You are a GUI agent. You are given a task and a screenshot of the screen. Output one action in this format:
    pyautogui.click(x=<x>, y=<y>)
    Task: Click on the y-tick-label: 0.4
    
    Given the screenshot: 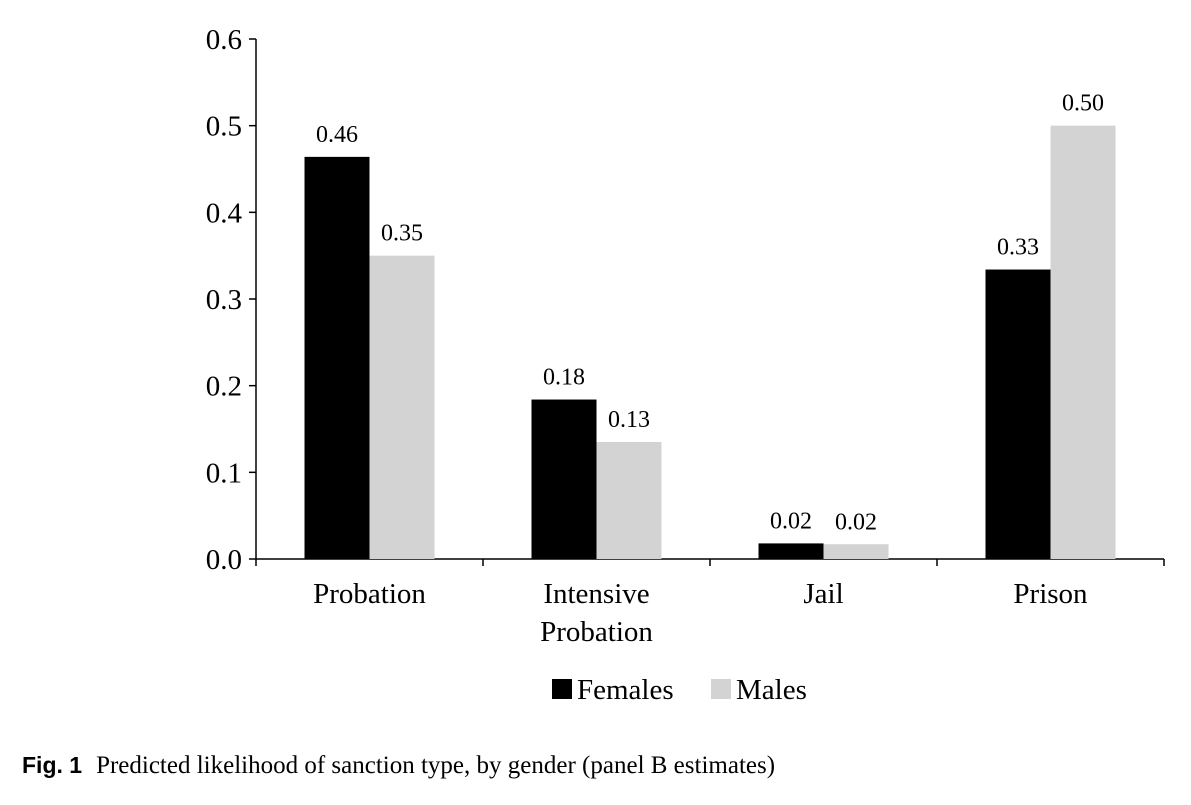 What is the action you would take?
    pyautogui.click(x=224, y=213)
    